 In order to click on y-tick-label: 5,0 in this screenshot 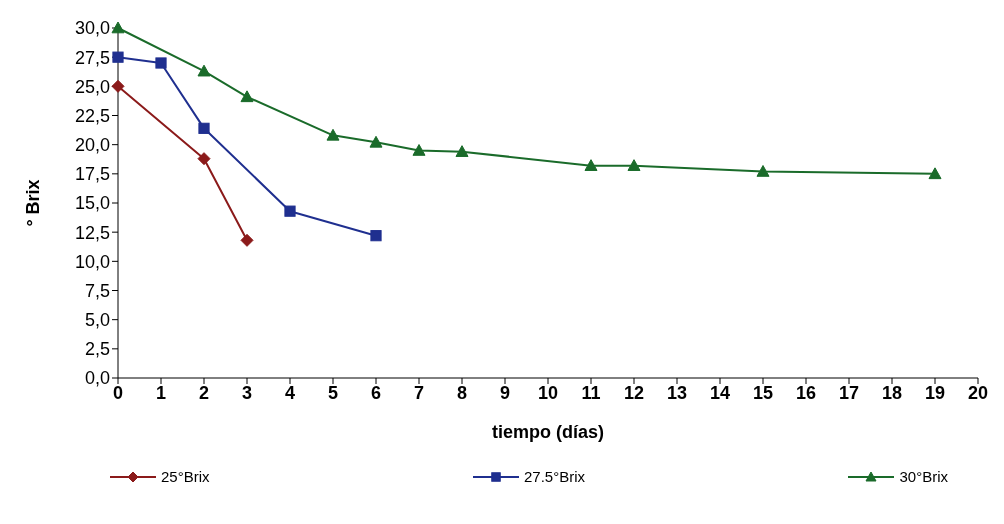, I will do `click(97, 320)`.